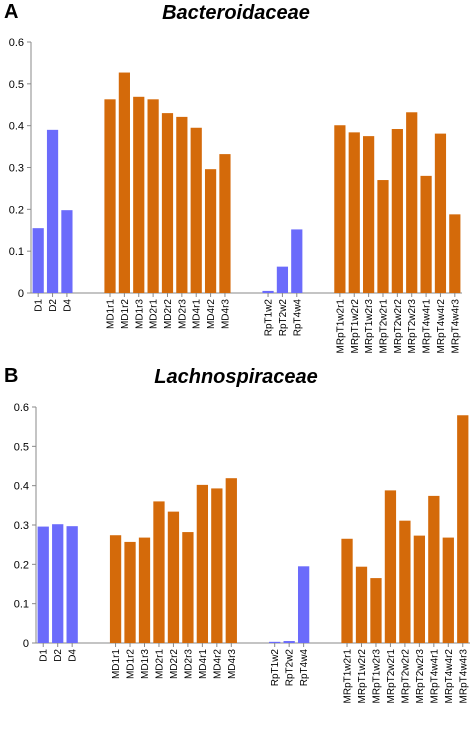 Image resolution: width=472 pixels, height=734 pixels. What do you see at coordinates (21, 447) in the screenshot?
I see `y-tick-label-b: 0.5` at bounding box center [21, 447].